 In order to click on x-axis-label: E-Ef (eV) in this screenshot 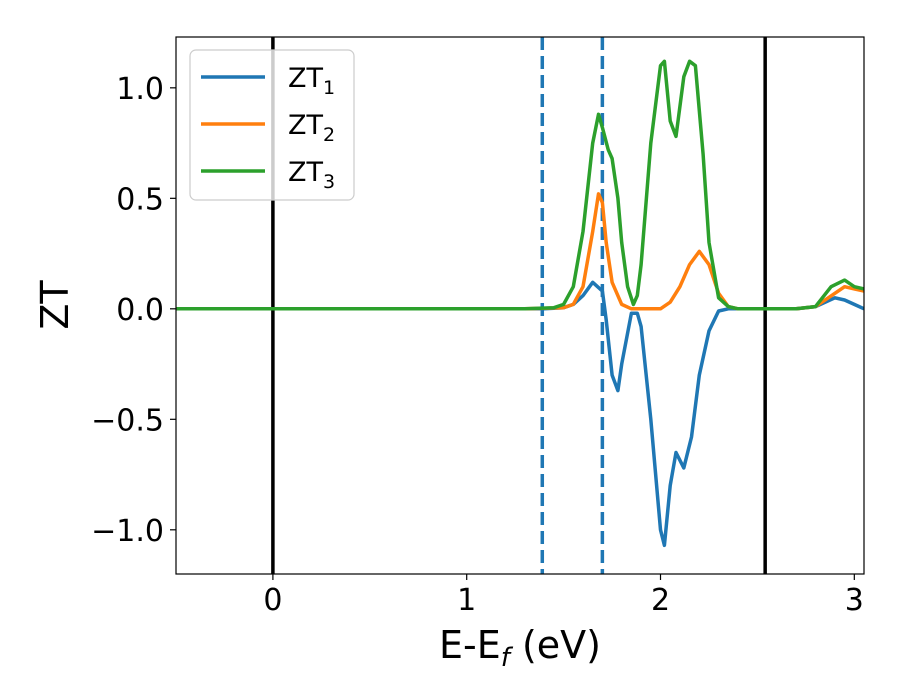, I will do `click(520, 648)`.